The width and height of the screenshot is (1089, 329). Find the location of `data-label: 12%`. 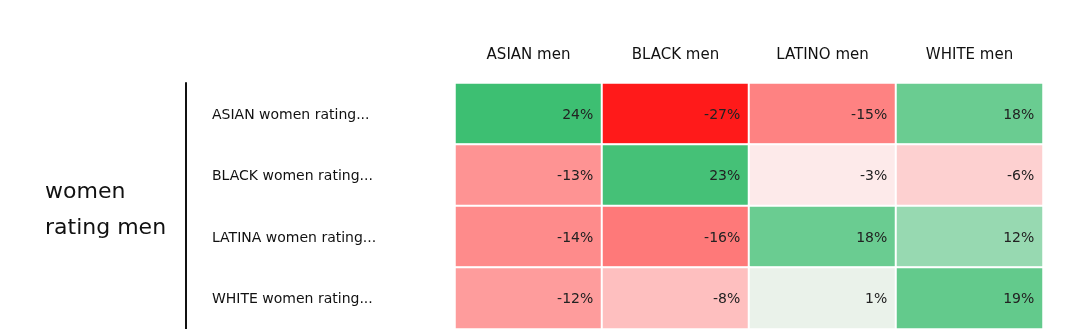

data-label: 12% is located at coordinates (1019, 236).